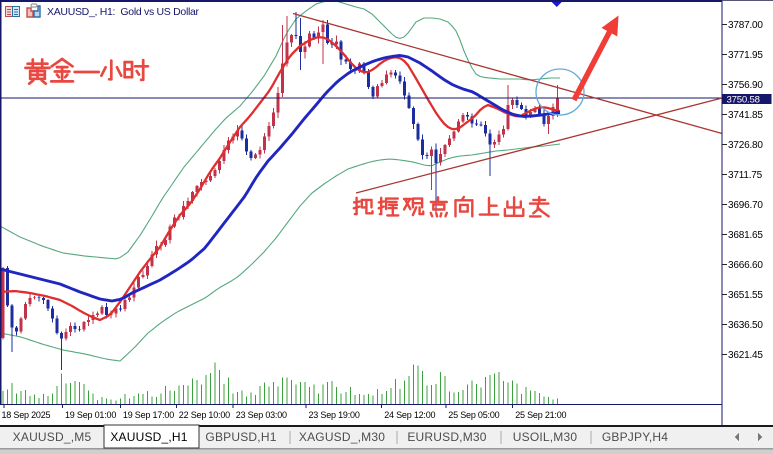 This screenshot has height=454, width=773. What do you see at coordinates (446, 437) in the screenshot?
I see `svg-text: EURUSD,M30` at bounding box center [446, 437].